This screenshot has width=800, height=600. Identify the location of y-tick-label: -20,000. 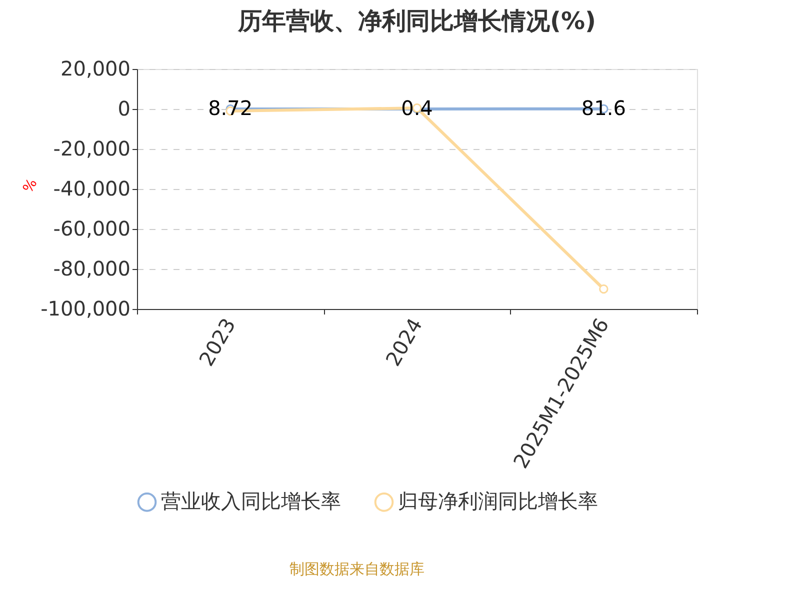
(91, 148).